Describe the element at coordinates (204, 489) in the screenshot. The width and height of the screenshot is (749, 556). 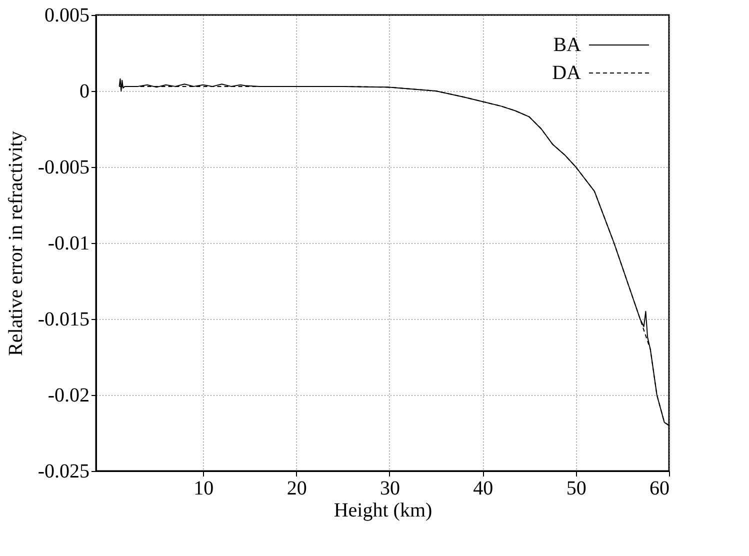
I see `x-tick-label: 10` at that location.